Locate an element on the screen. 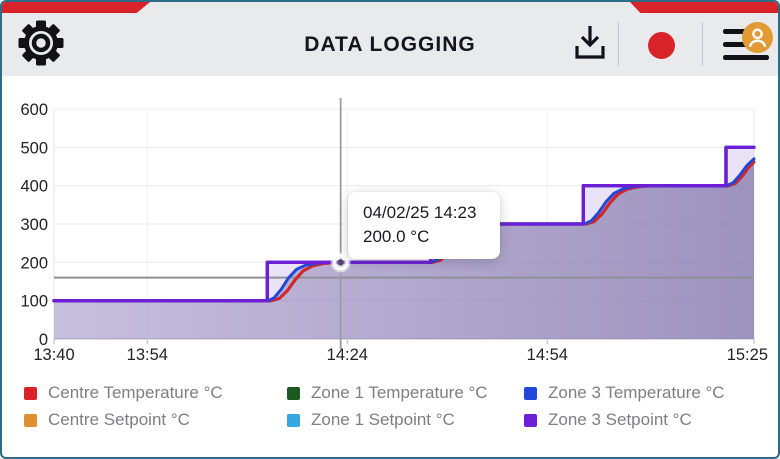  legend-item-centre-temperature: Centre Temperature °C is located at coordinates (155, 393).